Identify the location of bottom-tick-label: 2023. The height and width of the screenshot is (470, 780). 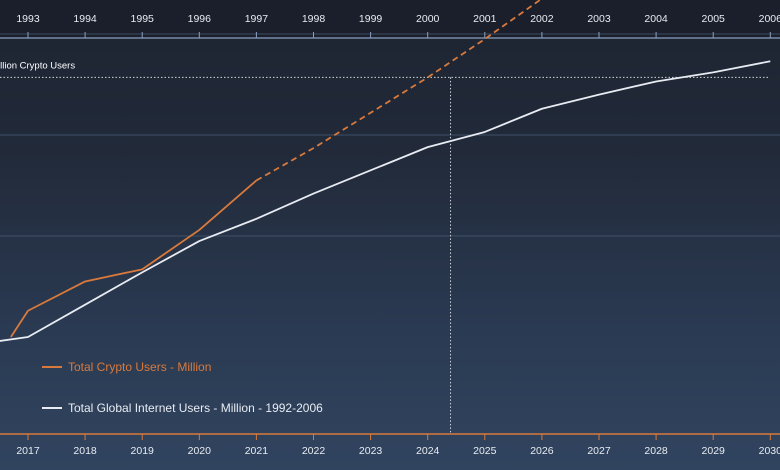
(371, 451).